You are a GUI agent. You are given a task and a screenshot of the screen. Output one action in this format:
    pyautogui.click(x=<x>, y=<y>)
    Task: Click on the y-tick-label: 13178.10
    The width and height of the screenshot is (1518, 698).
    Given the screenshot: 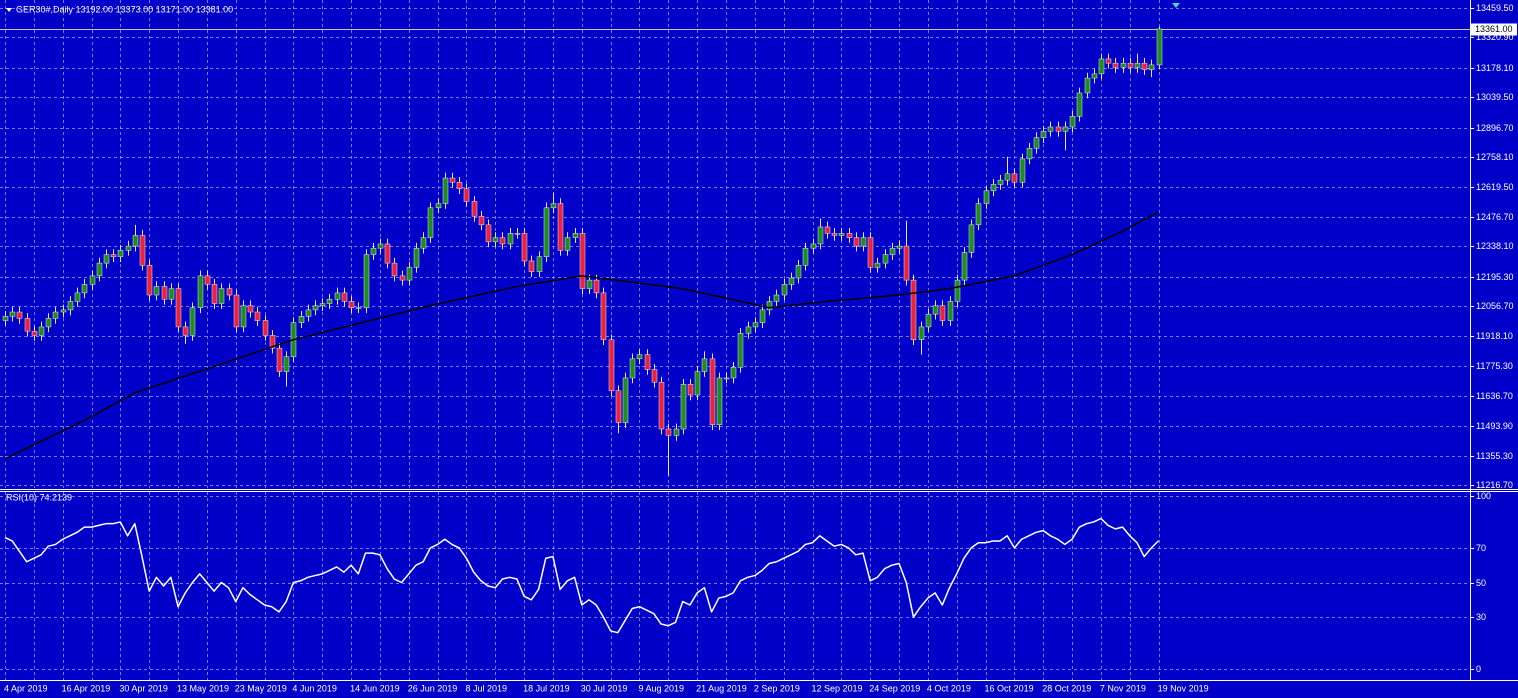 What is the action you would take?
    pyautogui.click(x=1495, y=68)
    